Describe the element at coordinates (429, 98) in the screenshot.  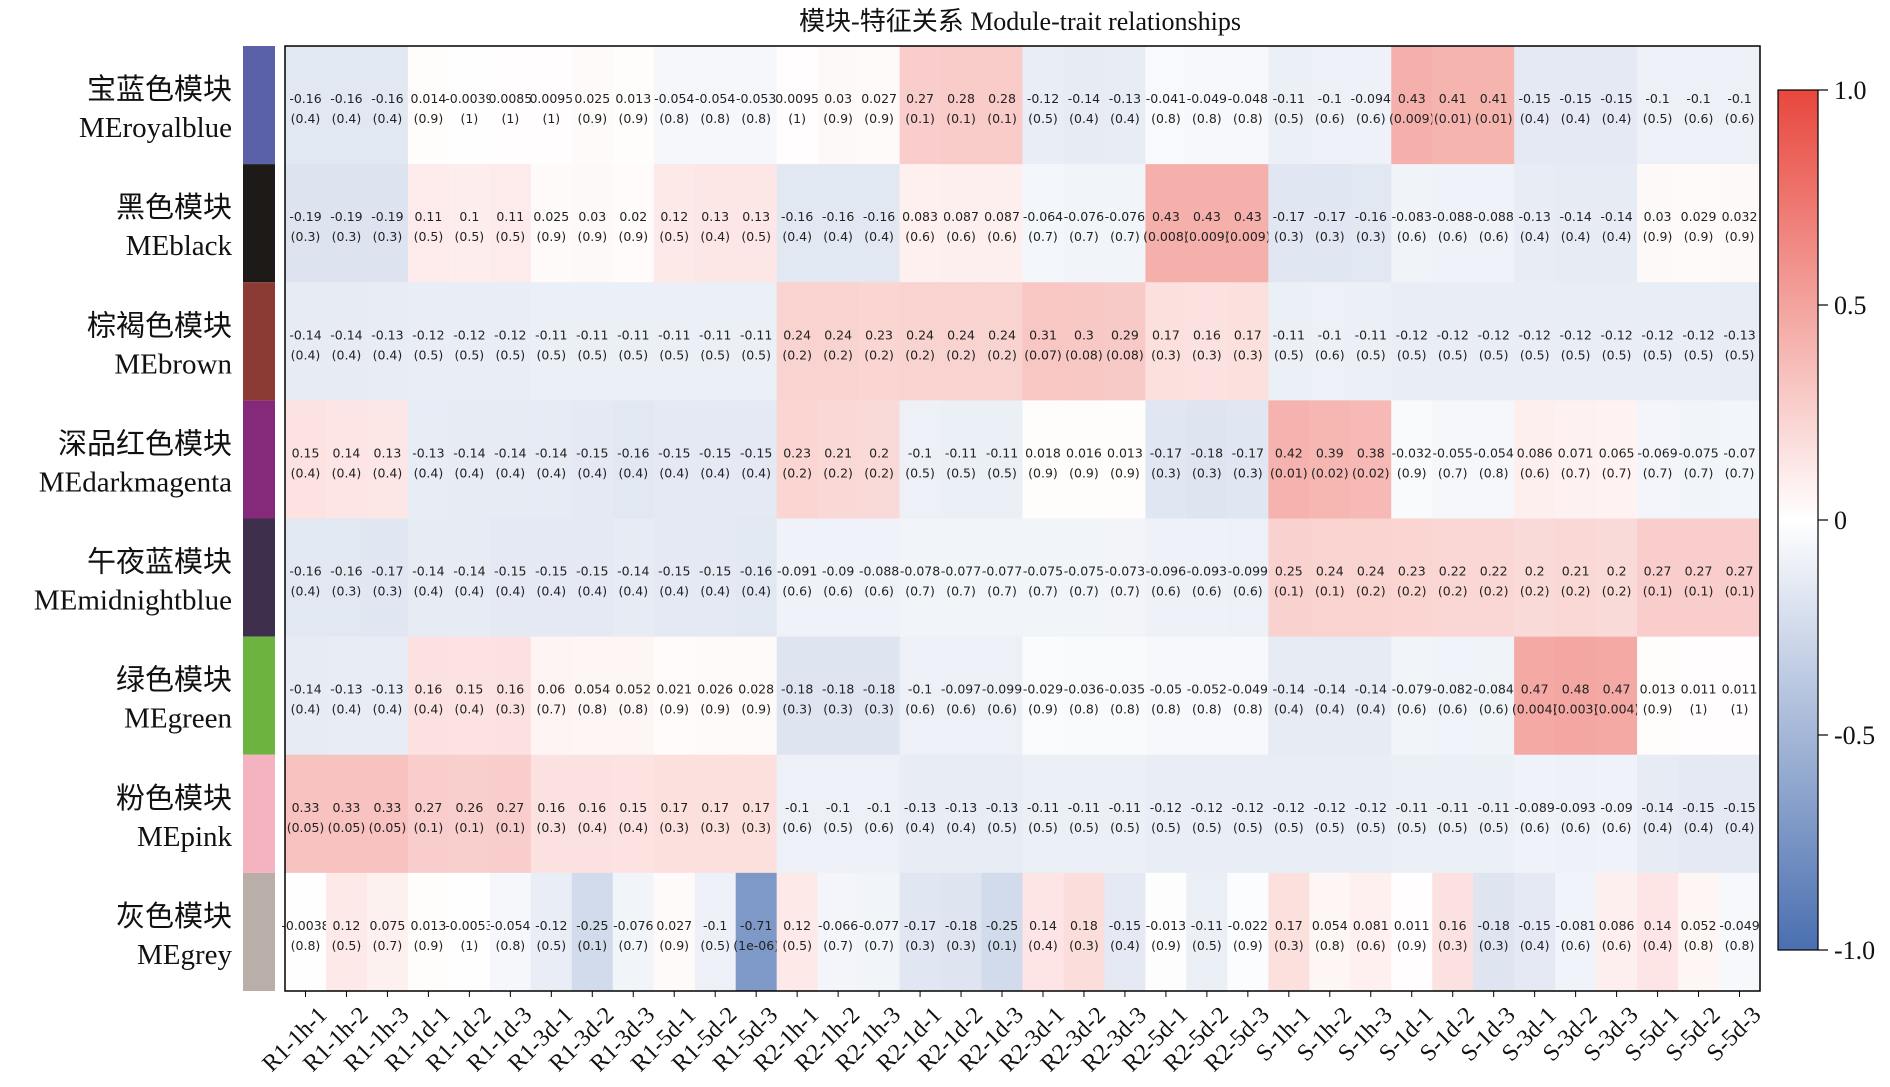
I see `cell-value: 0.014` at that location.